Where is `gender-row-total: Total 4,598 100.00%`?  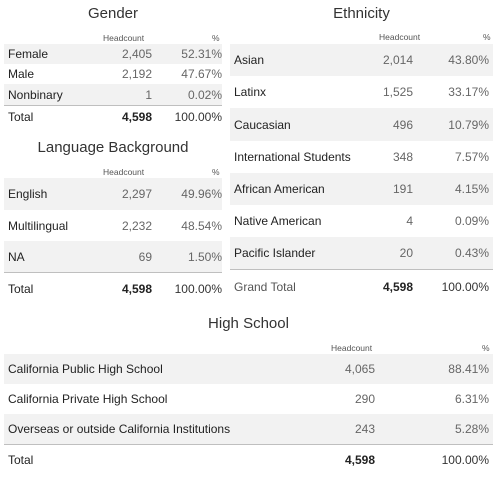
gender-row-total: Total 4,598 100.00% is located at coordinates (113, 116).